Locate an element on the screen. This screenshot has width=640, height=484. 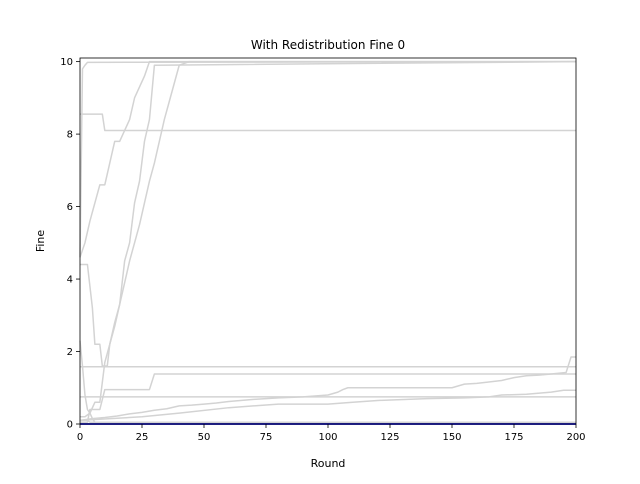
x-axis: 0 25 50 75 100 125 150 175 200 is located at coordinates (331, 433).